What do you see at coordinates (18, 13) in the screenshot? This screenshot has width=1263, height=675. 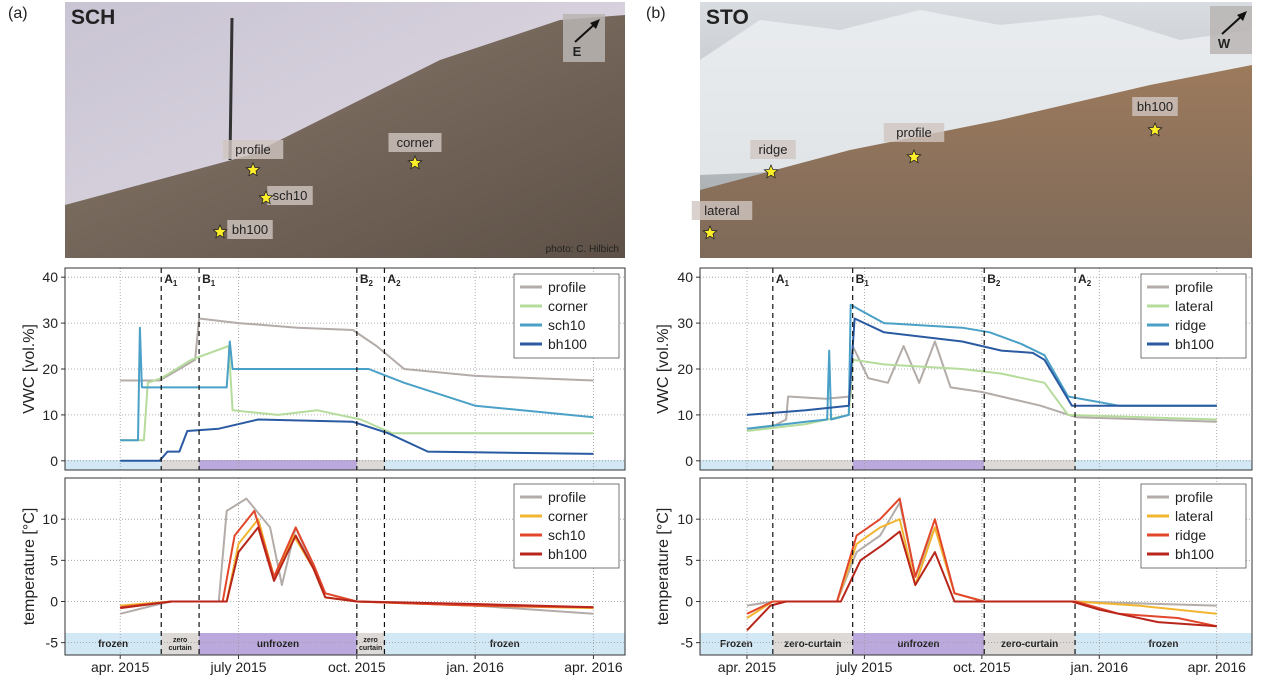 I see `panel-label: (a)` at bounding box center [18, 13].